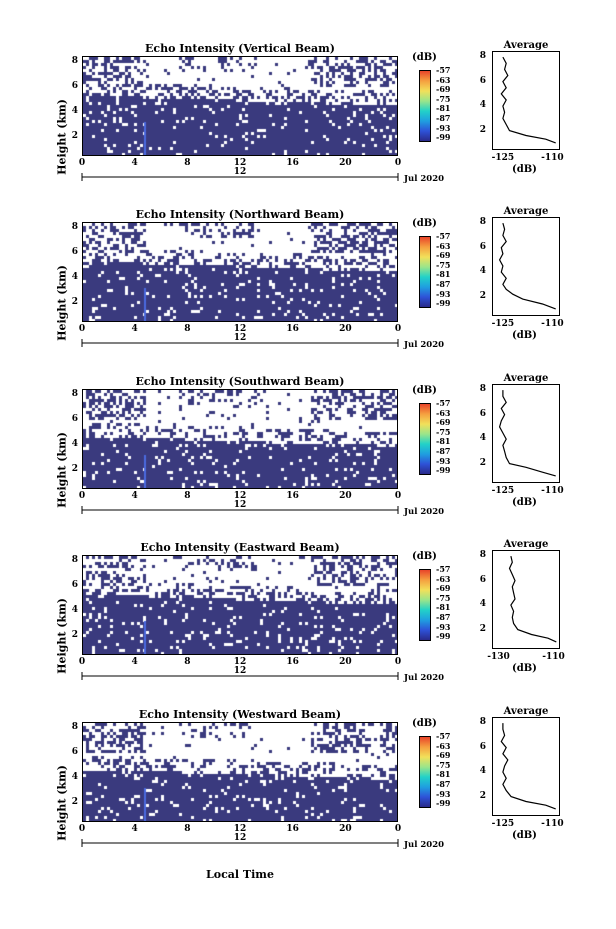  What do you see at coordinates (240, 48) in the screenshot?
I see `chart-title: Echo Intensity (Vertical Beam)` at bounding box center [240, 48].